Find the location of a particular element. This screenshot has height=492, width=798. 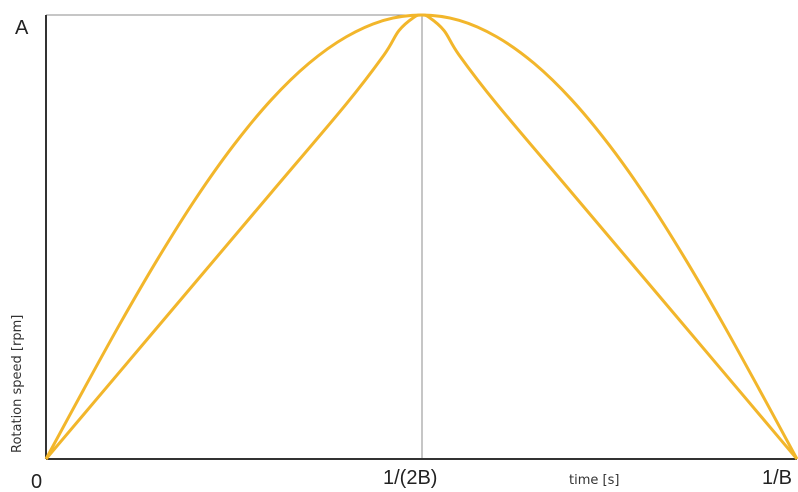

y-tick-label-a: A is located at coordinates (22, 28).